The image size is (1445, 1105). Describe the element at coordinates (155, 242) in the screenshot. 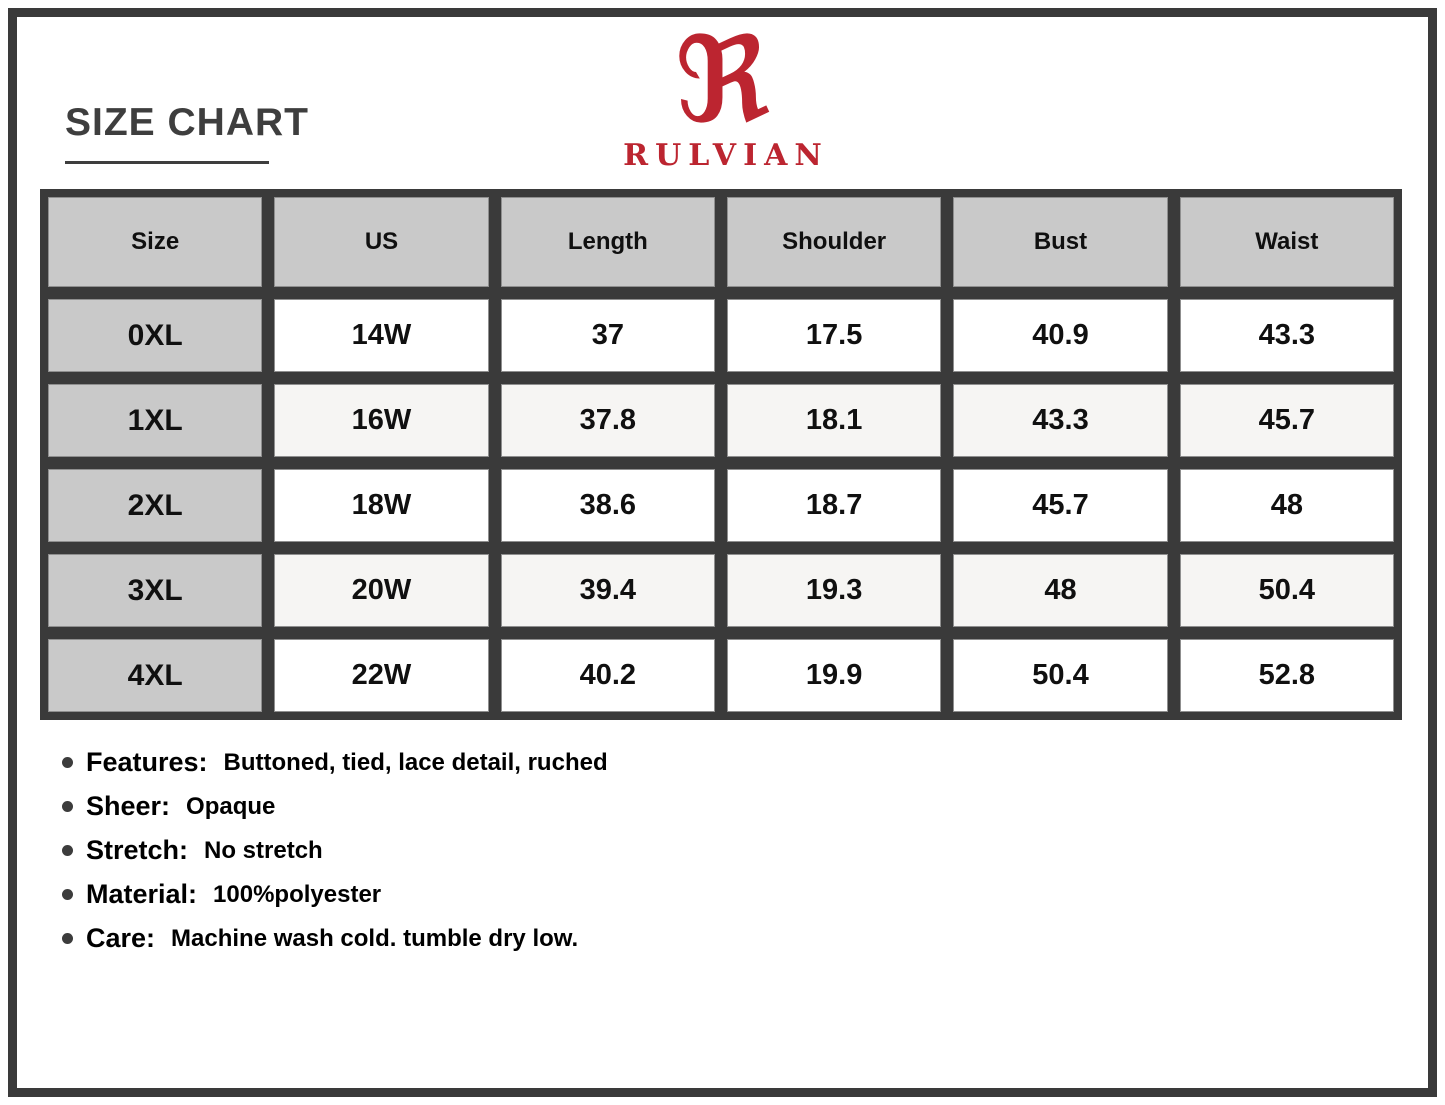

I see `column-header-size: Size` at that location.